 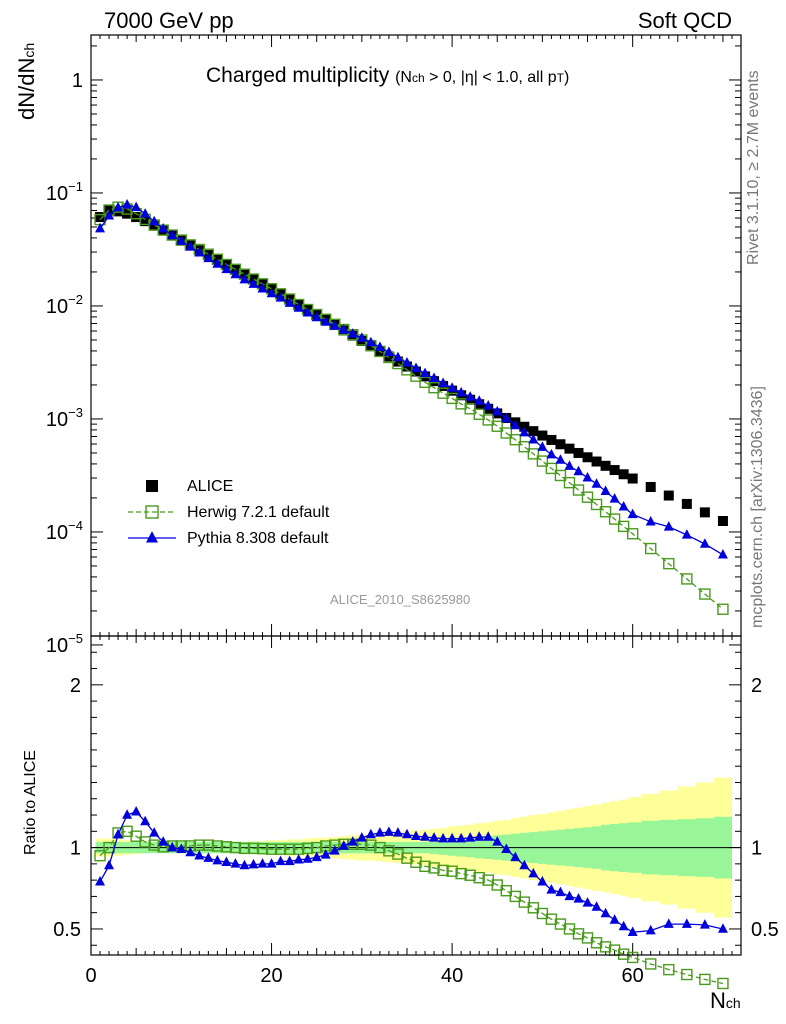 I want to click on legend-label-herwig: Herwig 7.2.1 default, so click(x=258, y=512).